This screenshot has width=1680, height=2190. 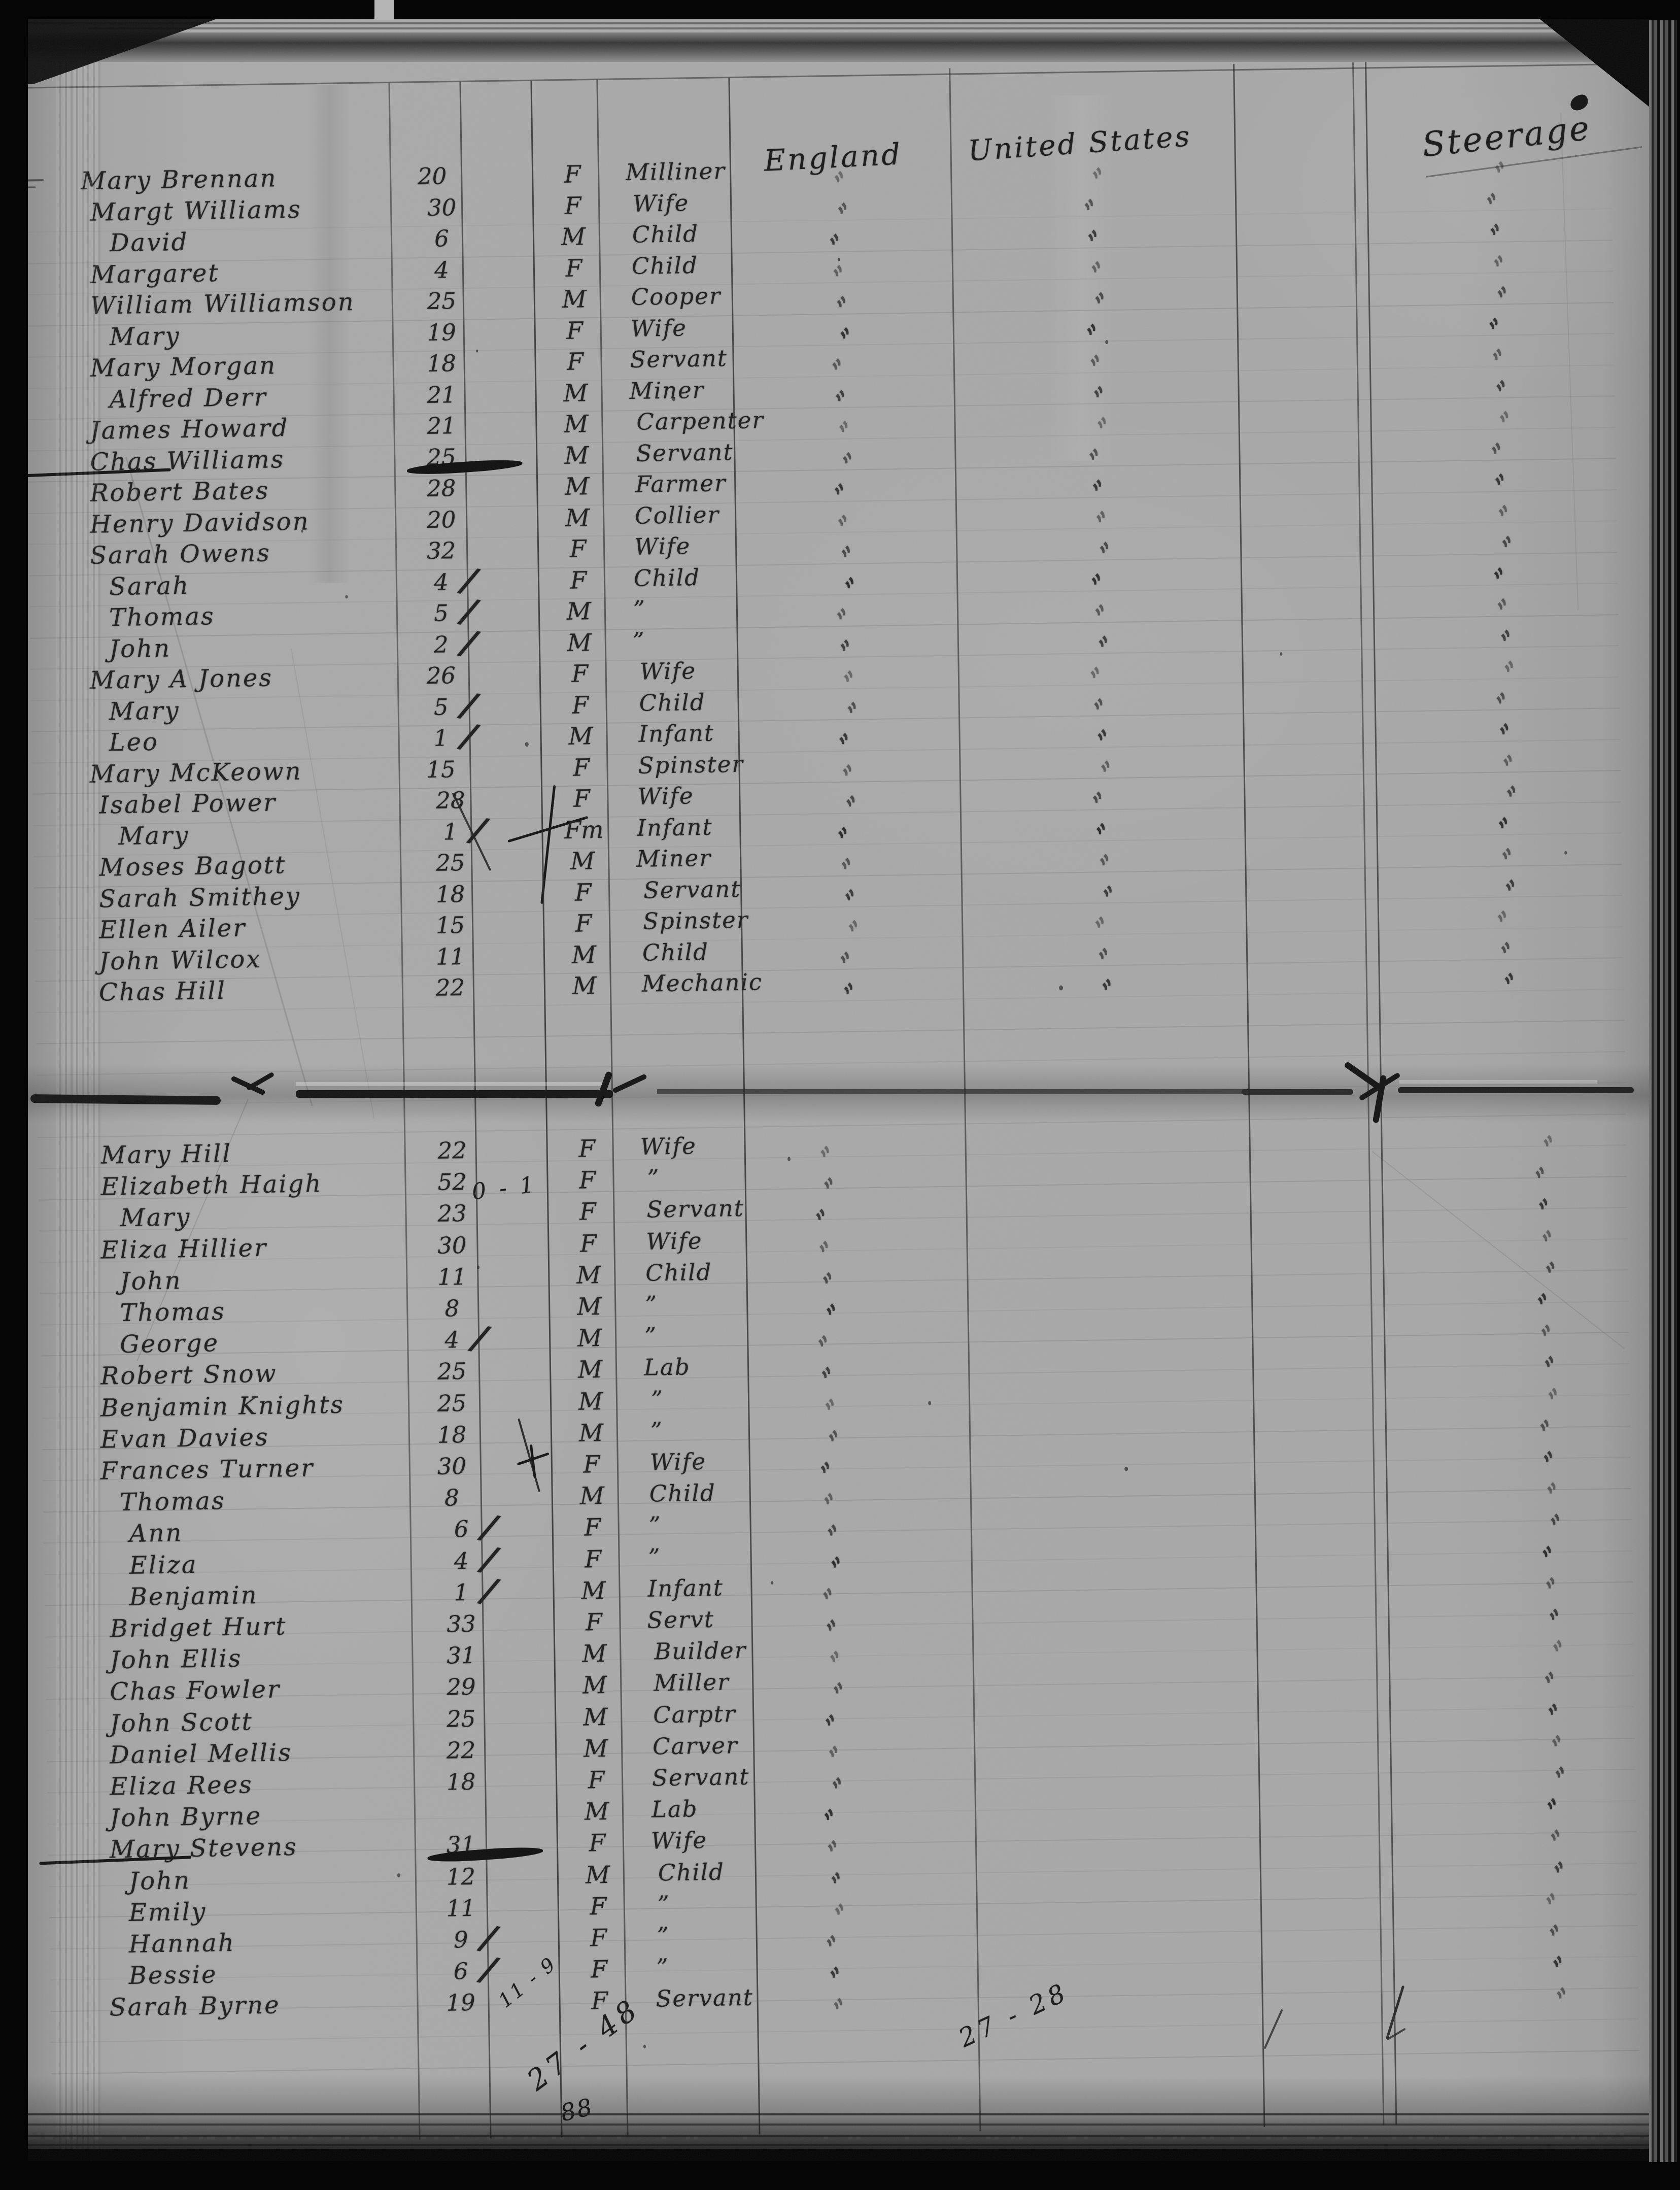 I want to click on passenger-occupation: Infant, so click(x=685, y=1588).